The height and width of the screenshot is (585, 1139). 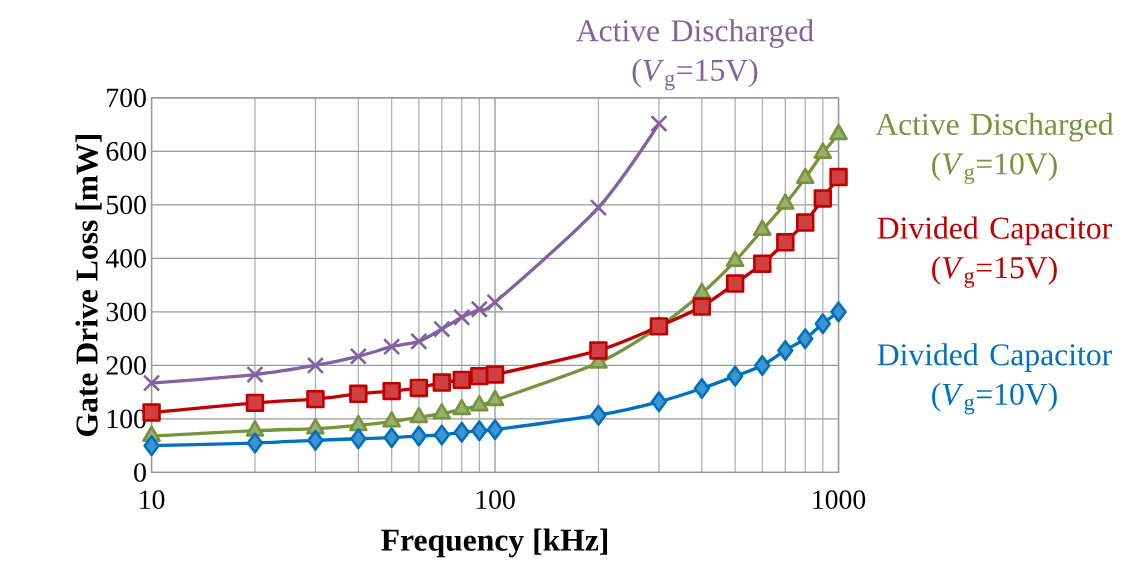 What do you see at coordinates (126, 205) in the screenshot?
I see `y-tick-label: 500` at bounding box center [126, 205].